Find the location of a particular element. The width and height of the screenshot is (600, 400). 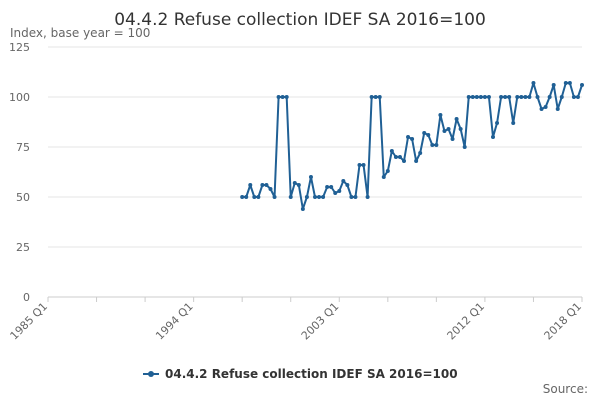

x-tick-label: 2018 Q1 is located at coordinates (563, 321).